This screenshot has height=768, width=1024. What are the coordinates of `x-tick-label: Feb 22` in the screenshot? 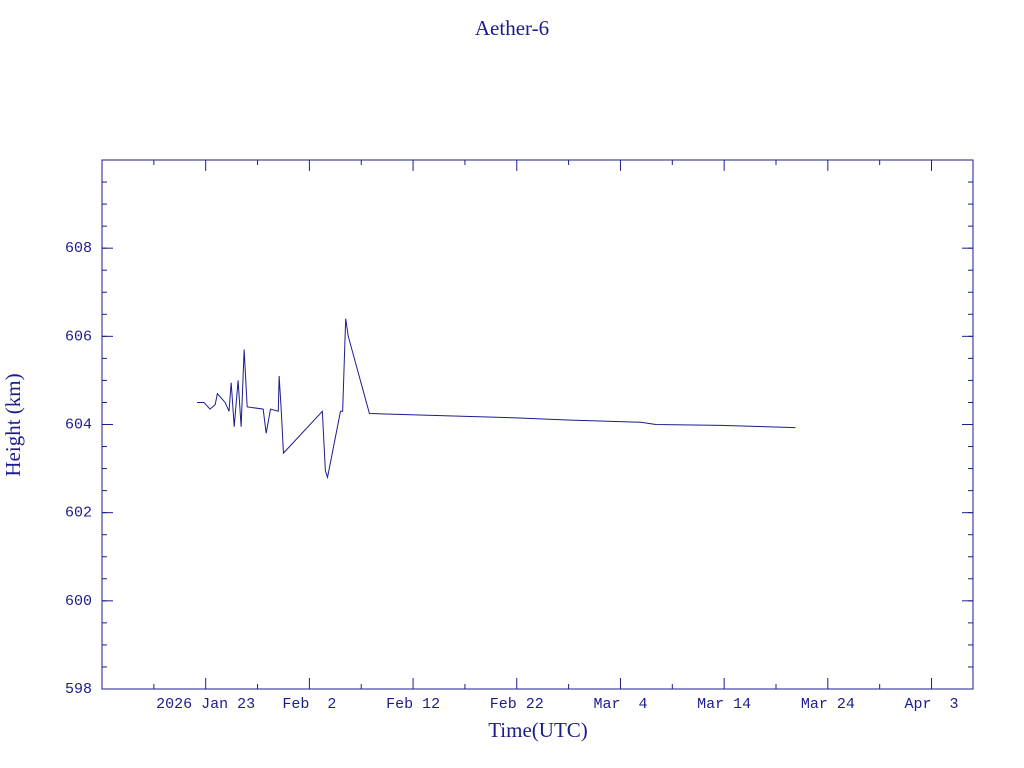 It's located at (517, 704).